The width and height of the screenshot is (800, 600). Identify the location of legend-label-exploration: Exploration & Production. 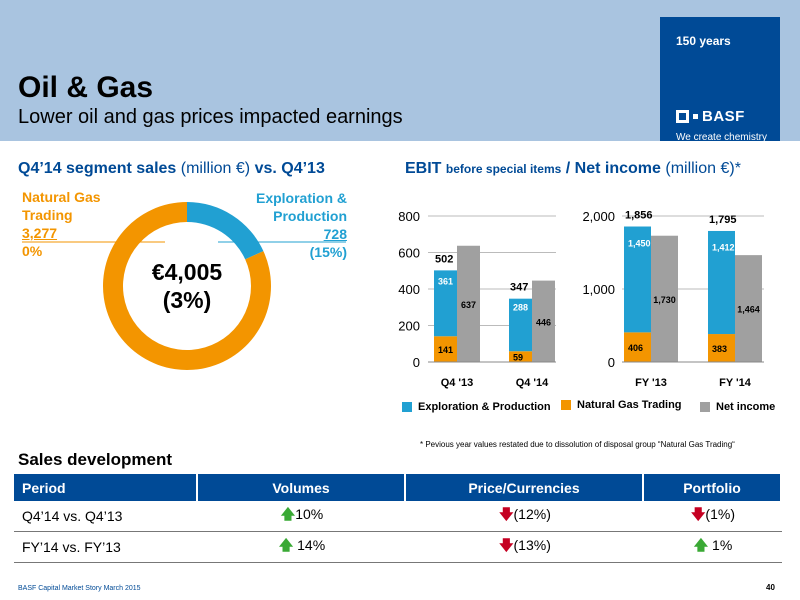
(484, 407).